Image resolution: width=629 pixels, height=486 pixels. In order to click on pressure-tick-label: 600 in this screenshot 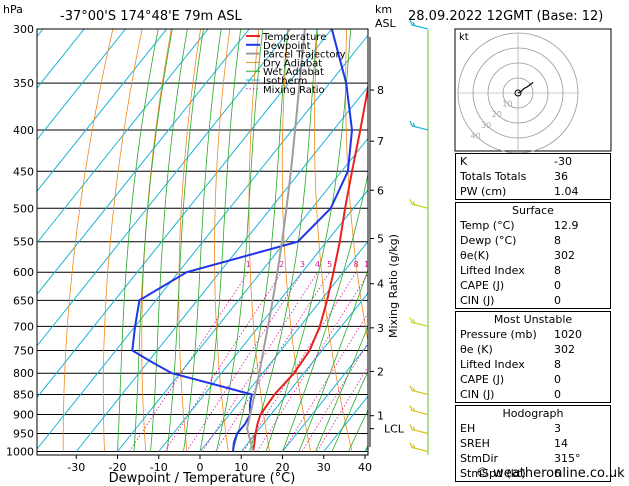, I will do `click(23, 272)`.